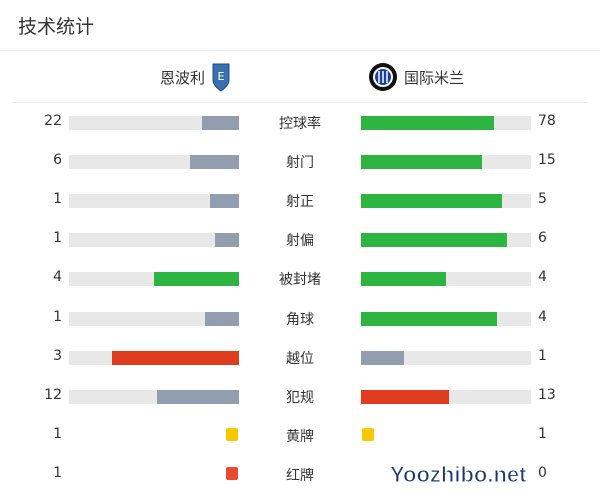  Describe the element at coordinates (57, 160) in the screenshot. I see `home-value: 6` at that location.